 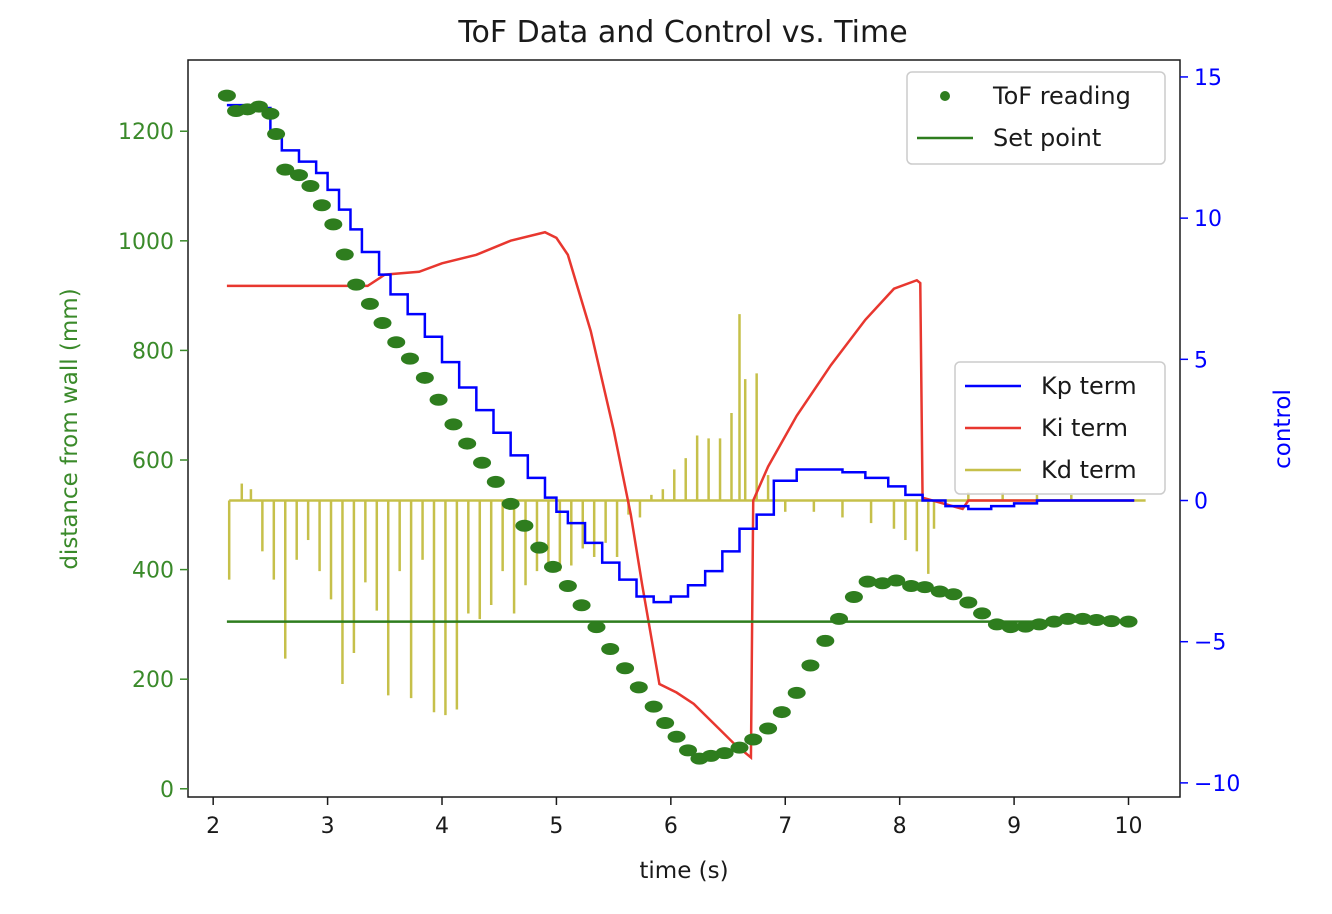 I want to click on y-right-tick-label: −5, so click(x=1210, y=643).